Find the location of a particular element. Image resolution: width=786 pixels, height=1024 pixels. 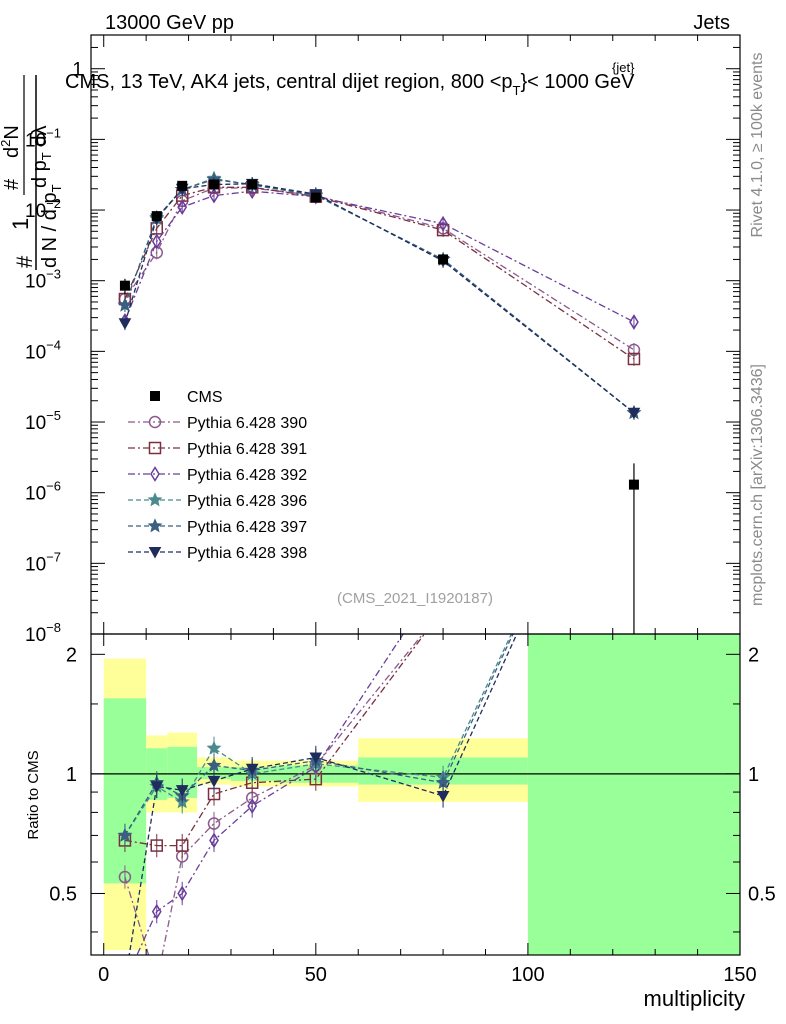

y-tick-label-main: 10⁻⁷ is located at coordinates (43, 562).